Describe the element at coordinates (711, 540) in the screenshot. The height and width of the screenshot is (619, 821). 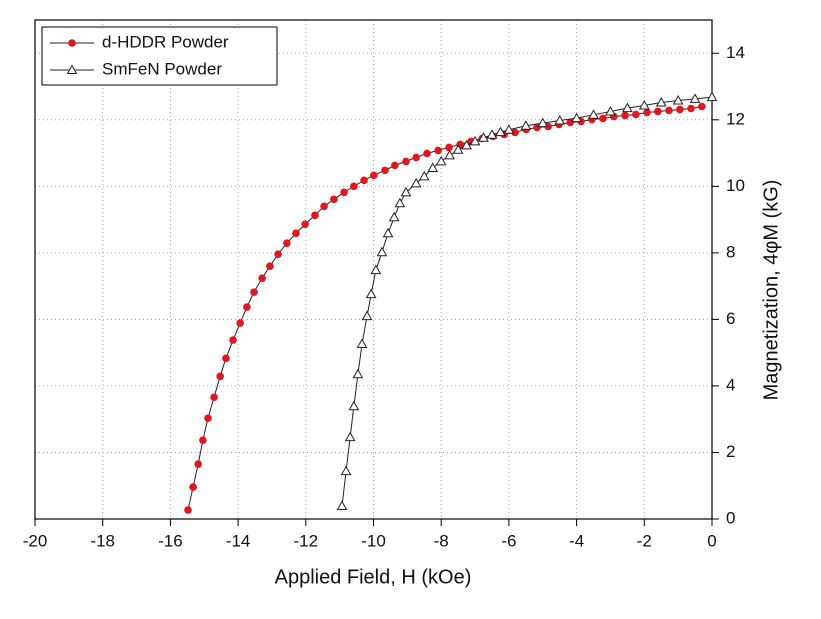
I see `x-tick-label: 0` at that location.